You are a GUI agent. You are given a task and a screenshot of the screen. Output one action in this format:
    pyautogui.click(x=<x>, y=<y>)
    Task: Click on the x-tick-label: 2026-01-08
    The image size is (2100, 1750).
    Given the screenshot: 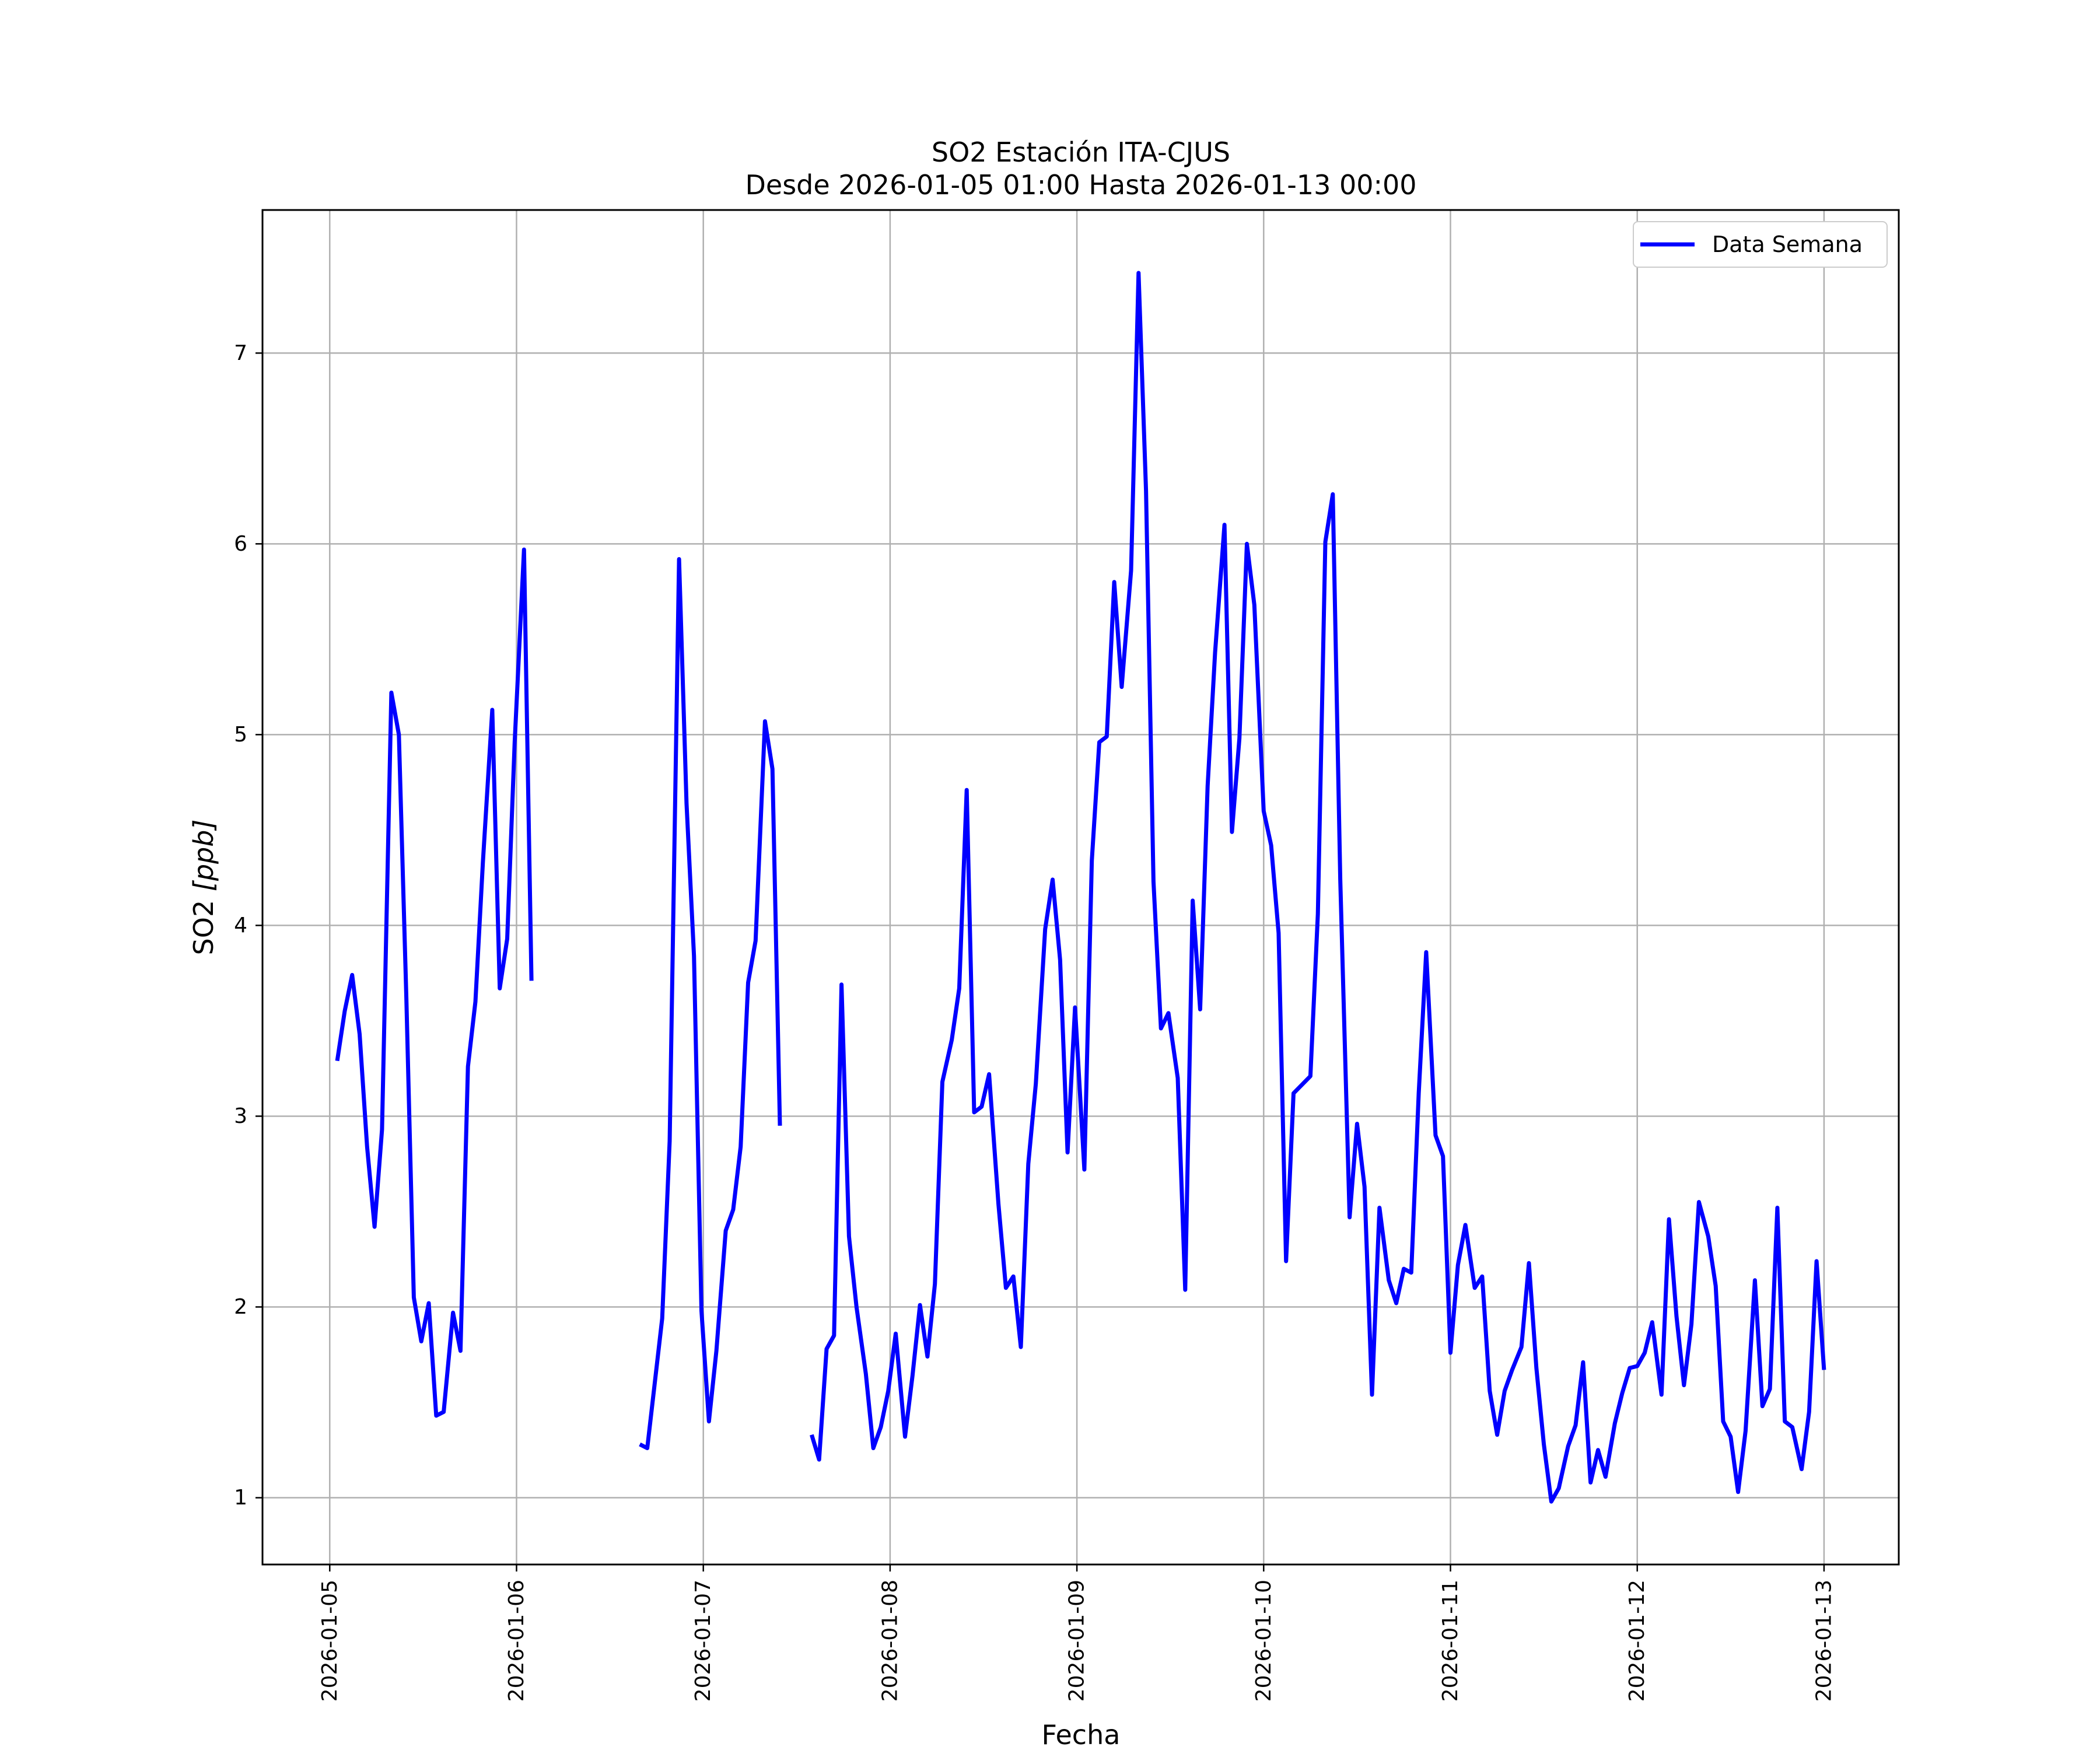 What is the action you would take?
    pyautogui.click(x=890, y=1641)
    